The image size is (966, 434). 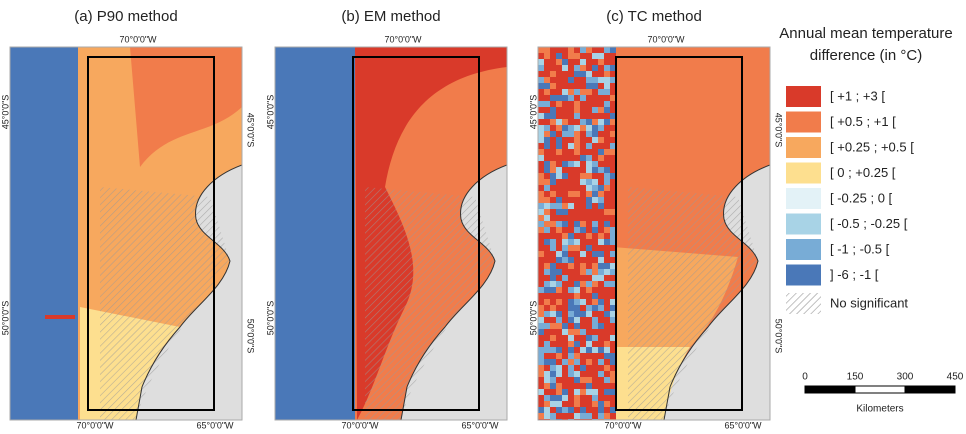 What do you see at coordinates (869, 223) in the screenshot?
I see `legend-label: [ -0.5 ; -0.25 [` at bounding box center [869, 223].